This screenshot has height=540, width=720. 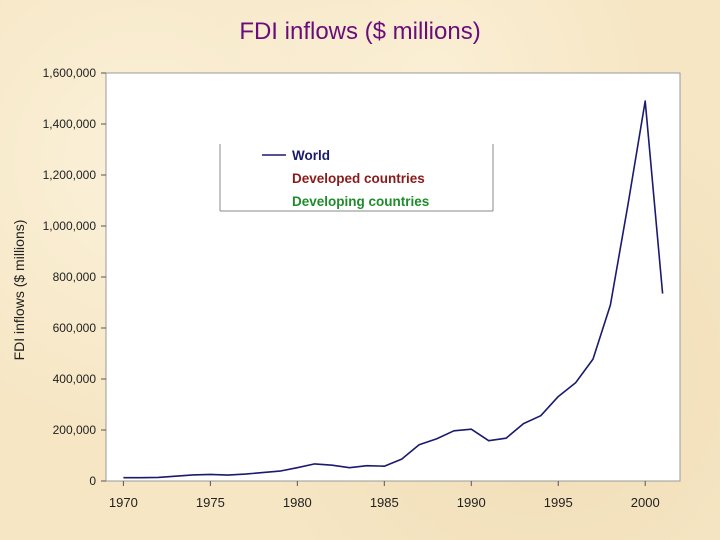 What do you see at coordinates (70, 124) in the screenshot?
I see `y-tick-label: 1,400,000` at bounding box center [70, 124].